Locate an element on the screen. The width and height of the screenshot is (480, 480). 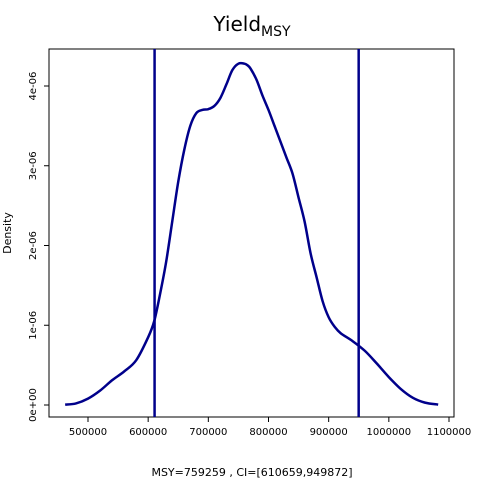
chart-title: YieldMSY is located at coordinates (251, 26).